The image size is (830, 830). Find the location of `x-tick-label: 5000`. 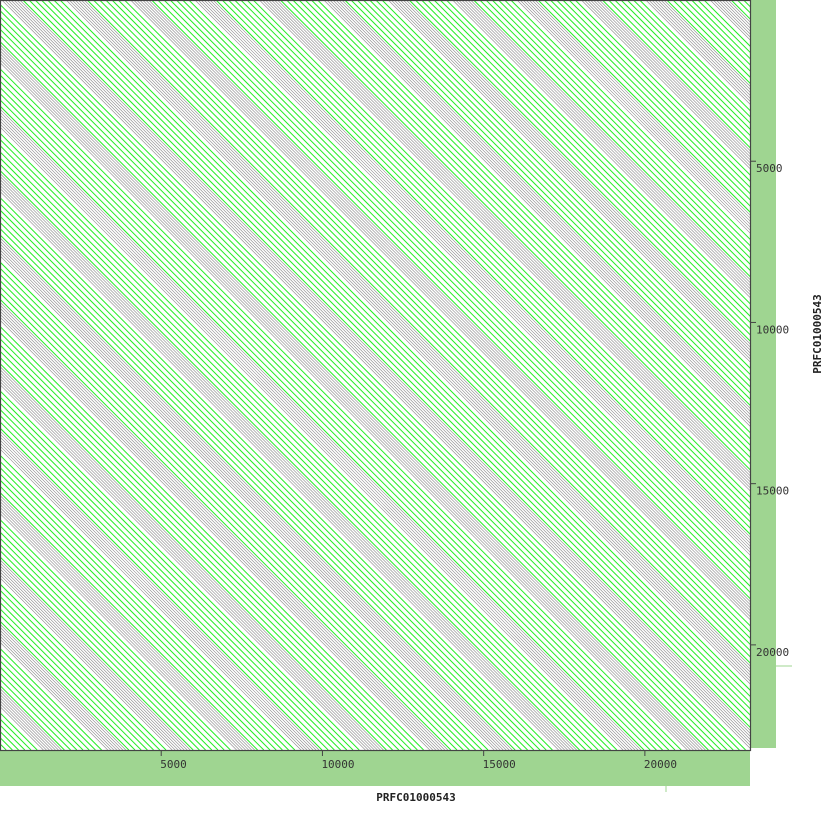

x-tick-label: 5000 is located at coordinates (173, 764).